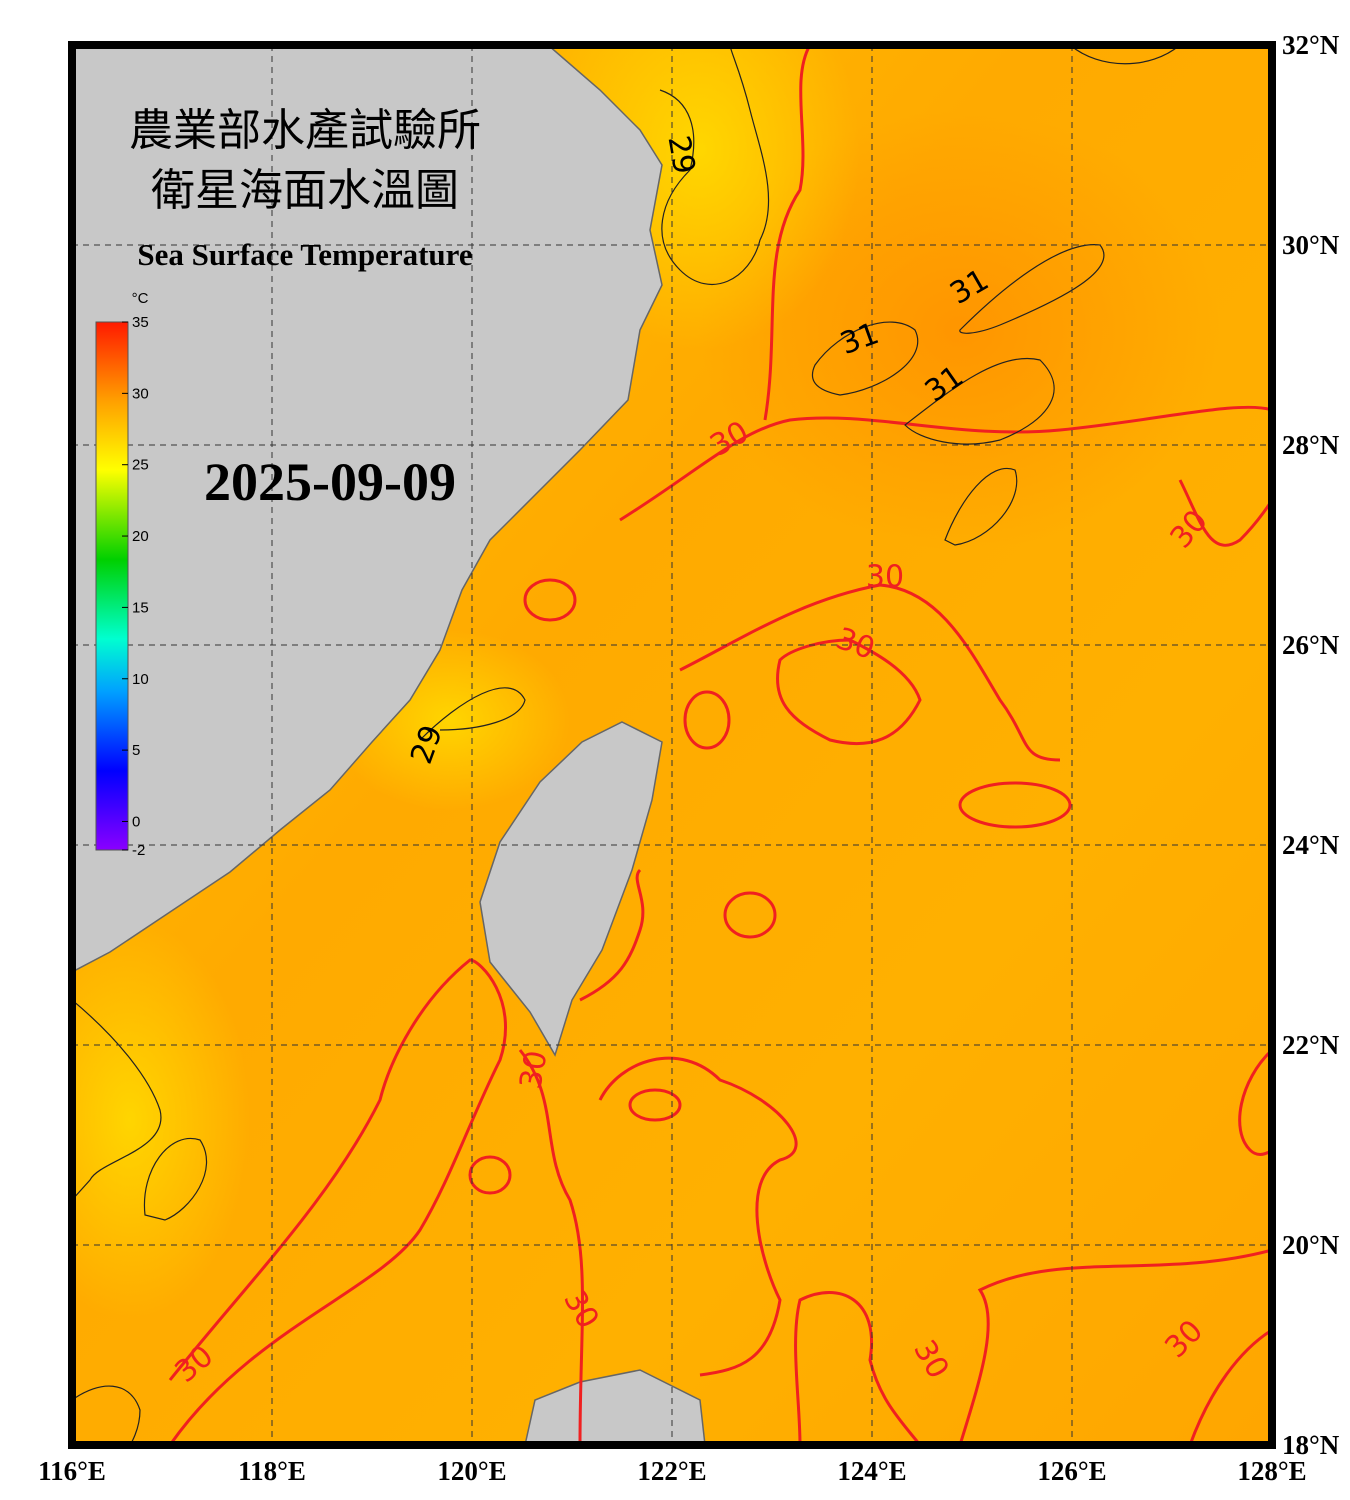 This screenshot has height=1500, width=1350. Describe the element at coordinates (140, 607) in the screenshot. I see `colorbar-tick-label: 15` at that location.